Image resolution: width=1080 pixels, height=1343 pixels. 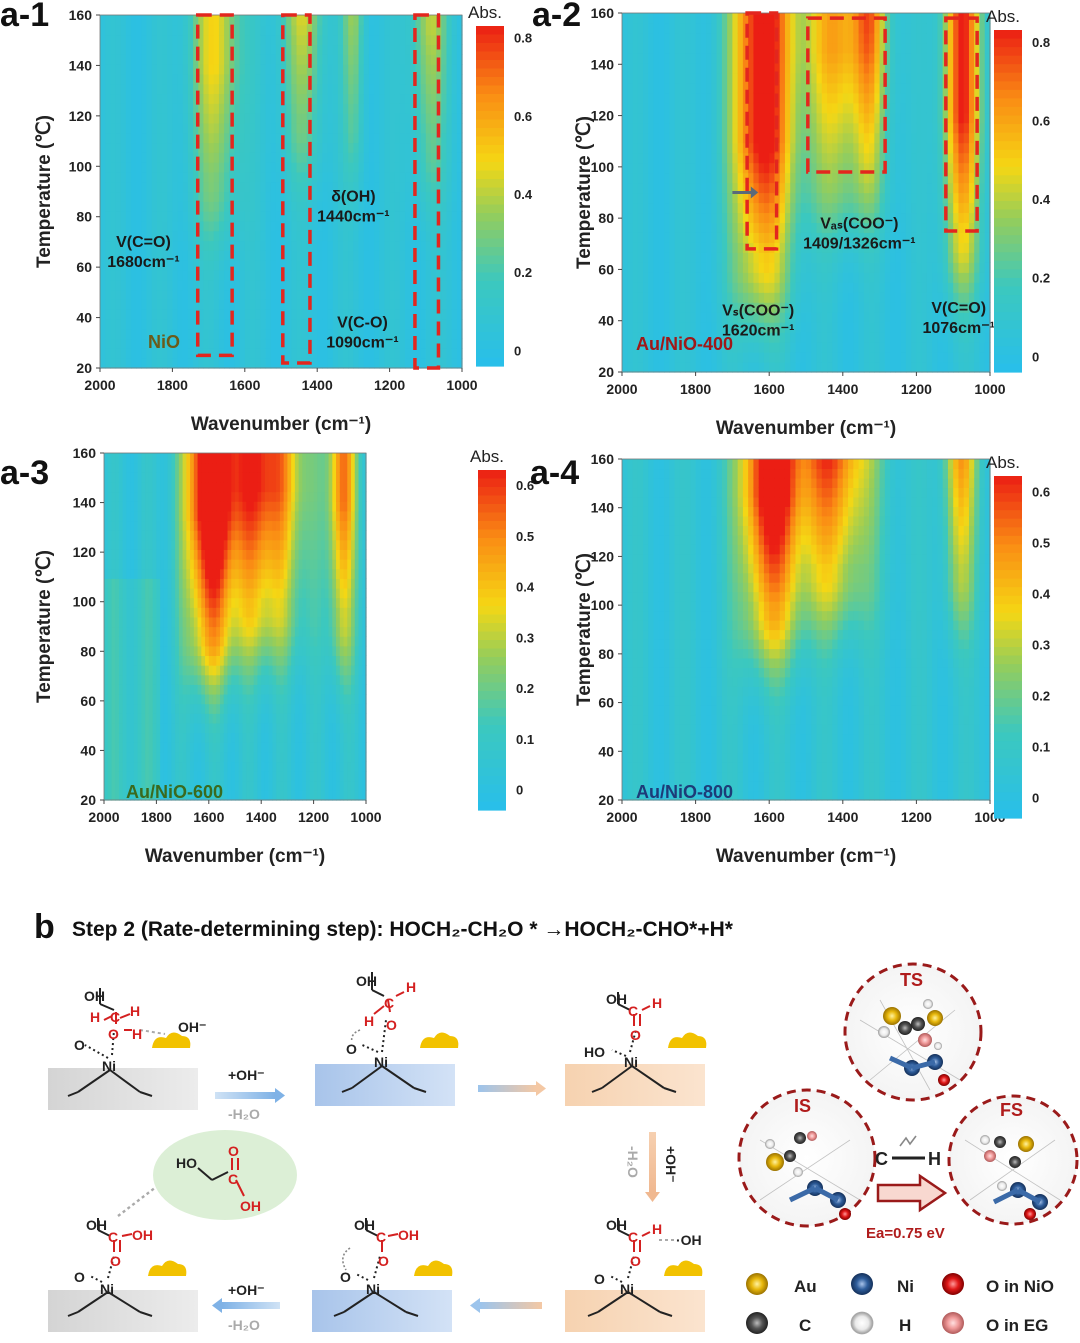 What do you see at coordinates (490, 294) in the screenshot?
I see `colorbar-segment` at bounding box center [490, 294].